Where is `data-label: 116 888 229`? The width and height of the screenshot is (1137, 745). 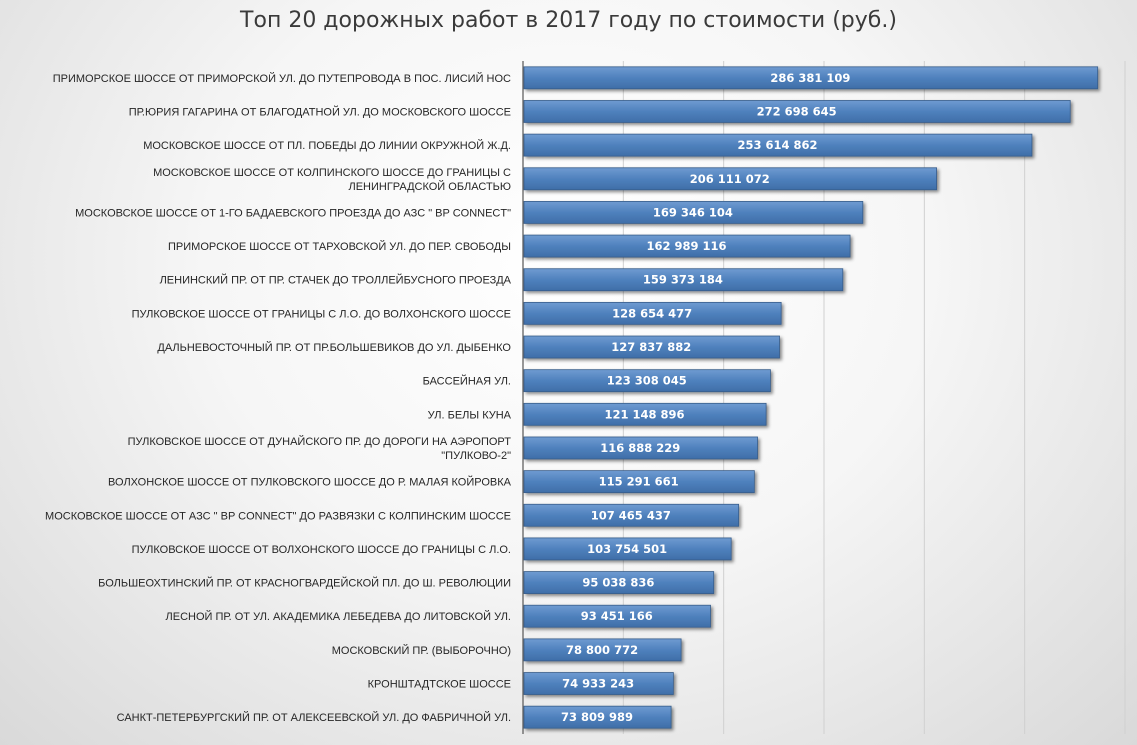
data-label: 116 888 229 is located at coordinates (640, 448).